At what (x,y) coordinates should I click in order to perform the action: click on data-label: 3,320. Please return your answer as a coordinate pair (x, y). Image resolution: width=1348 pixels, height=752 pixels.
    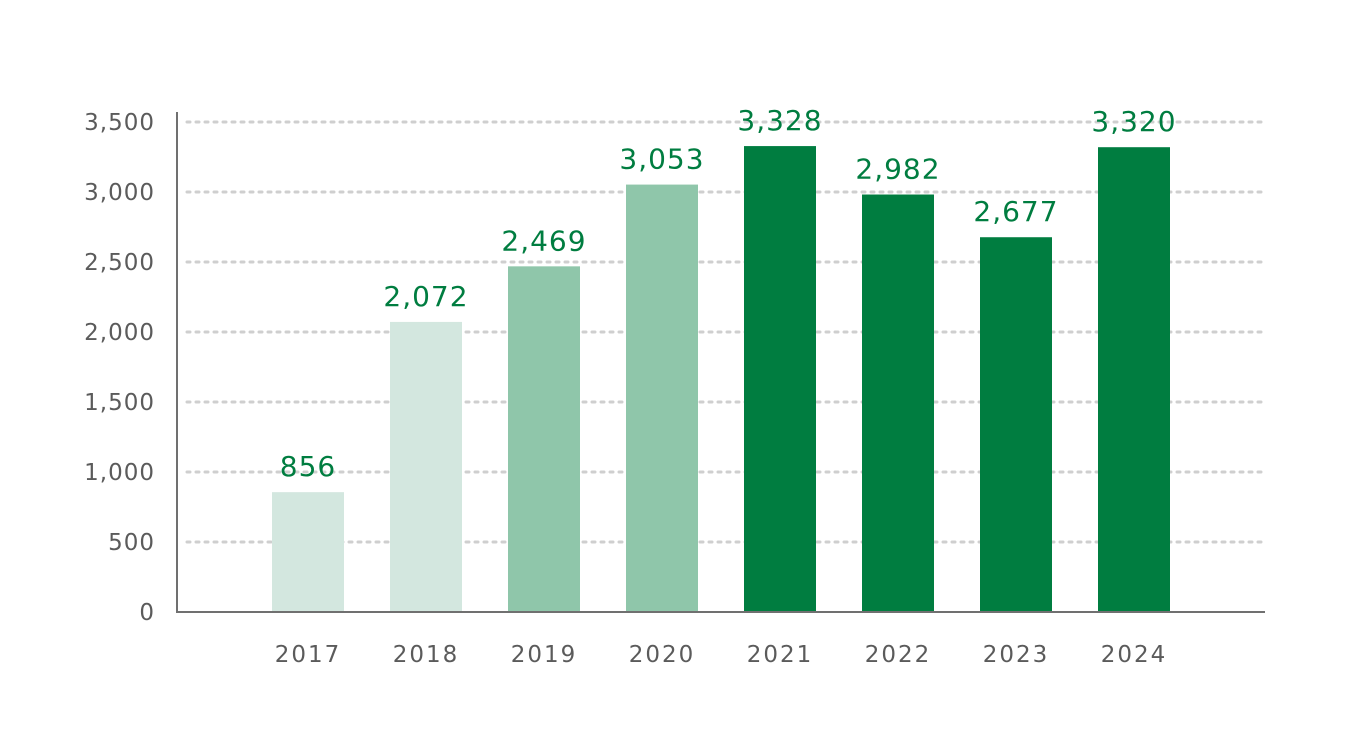
    Looking at the image, I should click on (1133, 121).